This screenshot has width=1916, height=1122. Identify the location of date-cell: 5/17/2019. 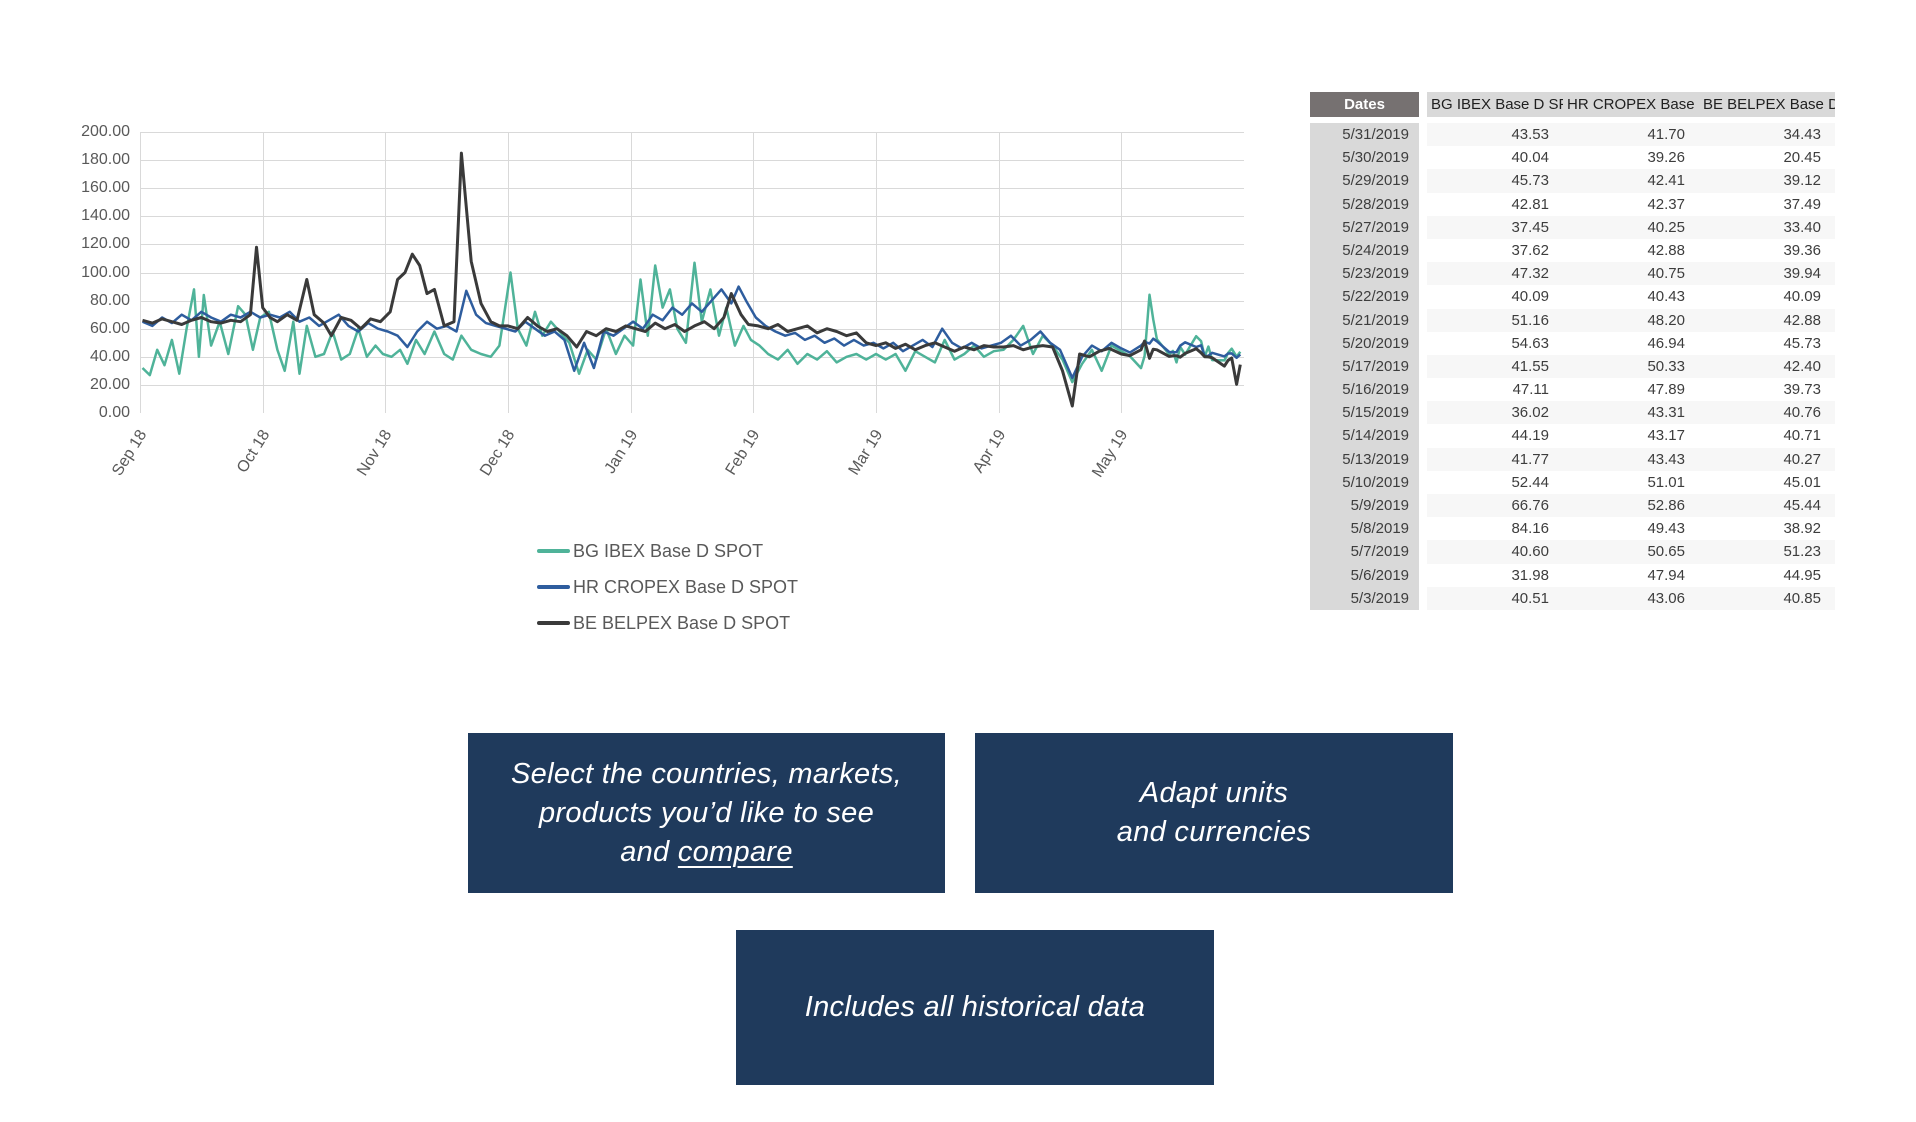
(1364, 366).